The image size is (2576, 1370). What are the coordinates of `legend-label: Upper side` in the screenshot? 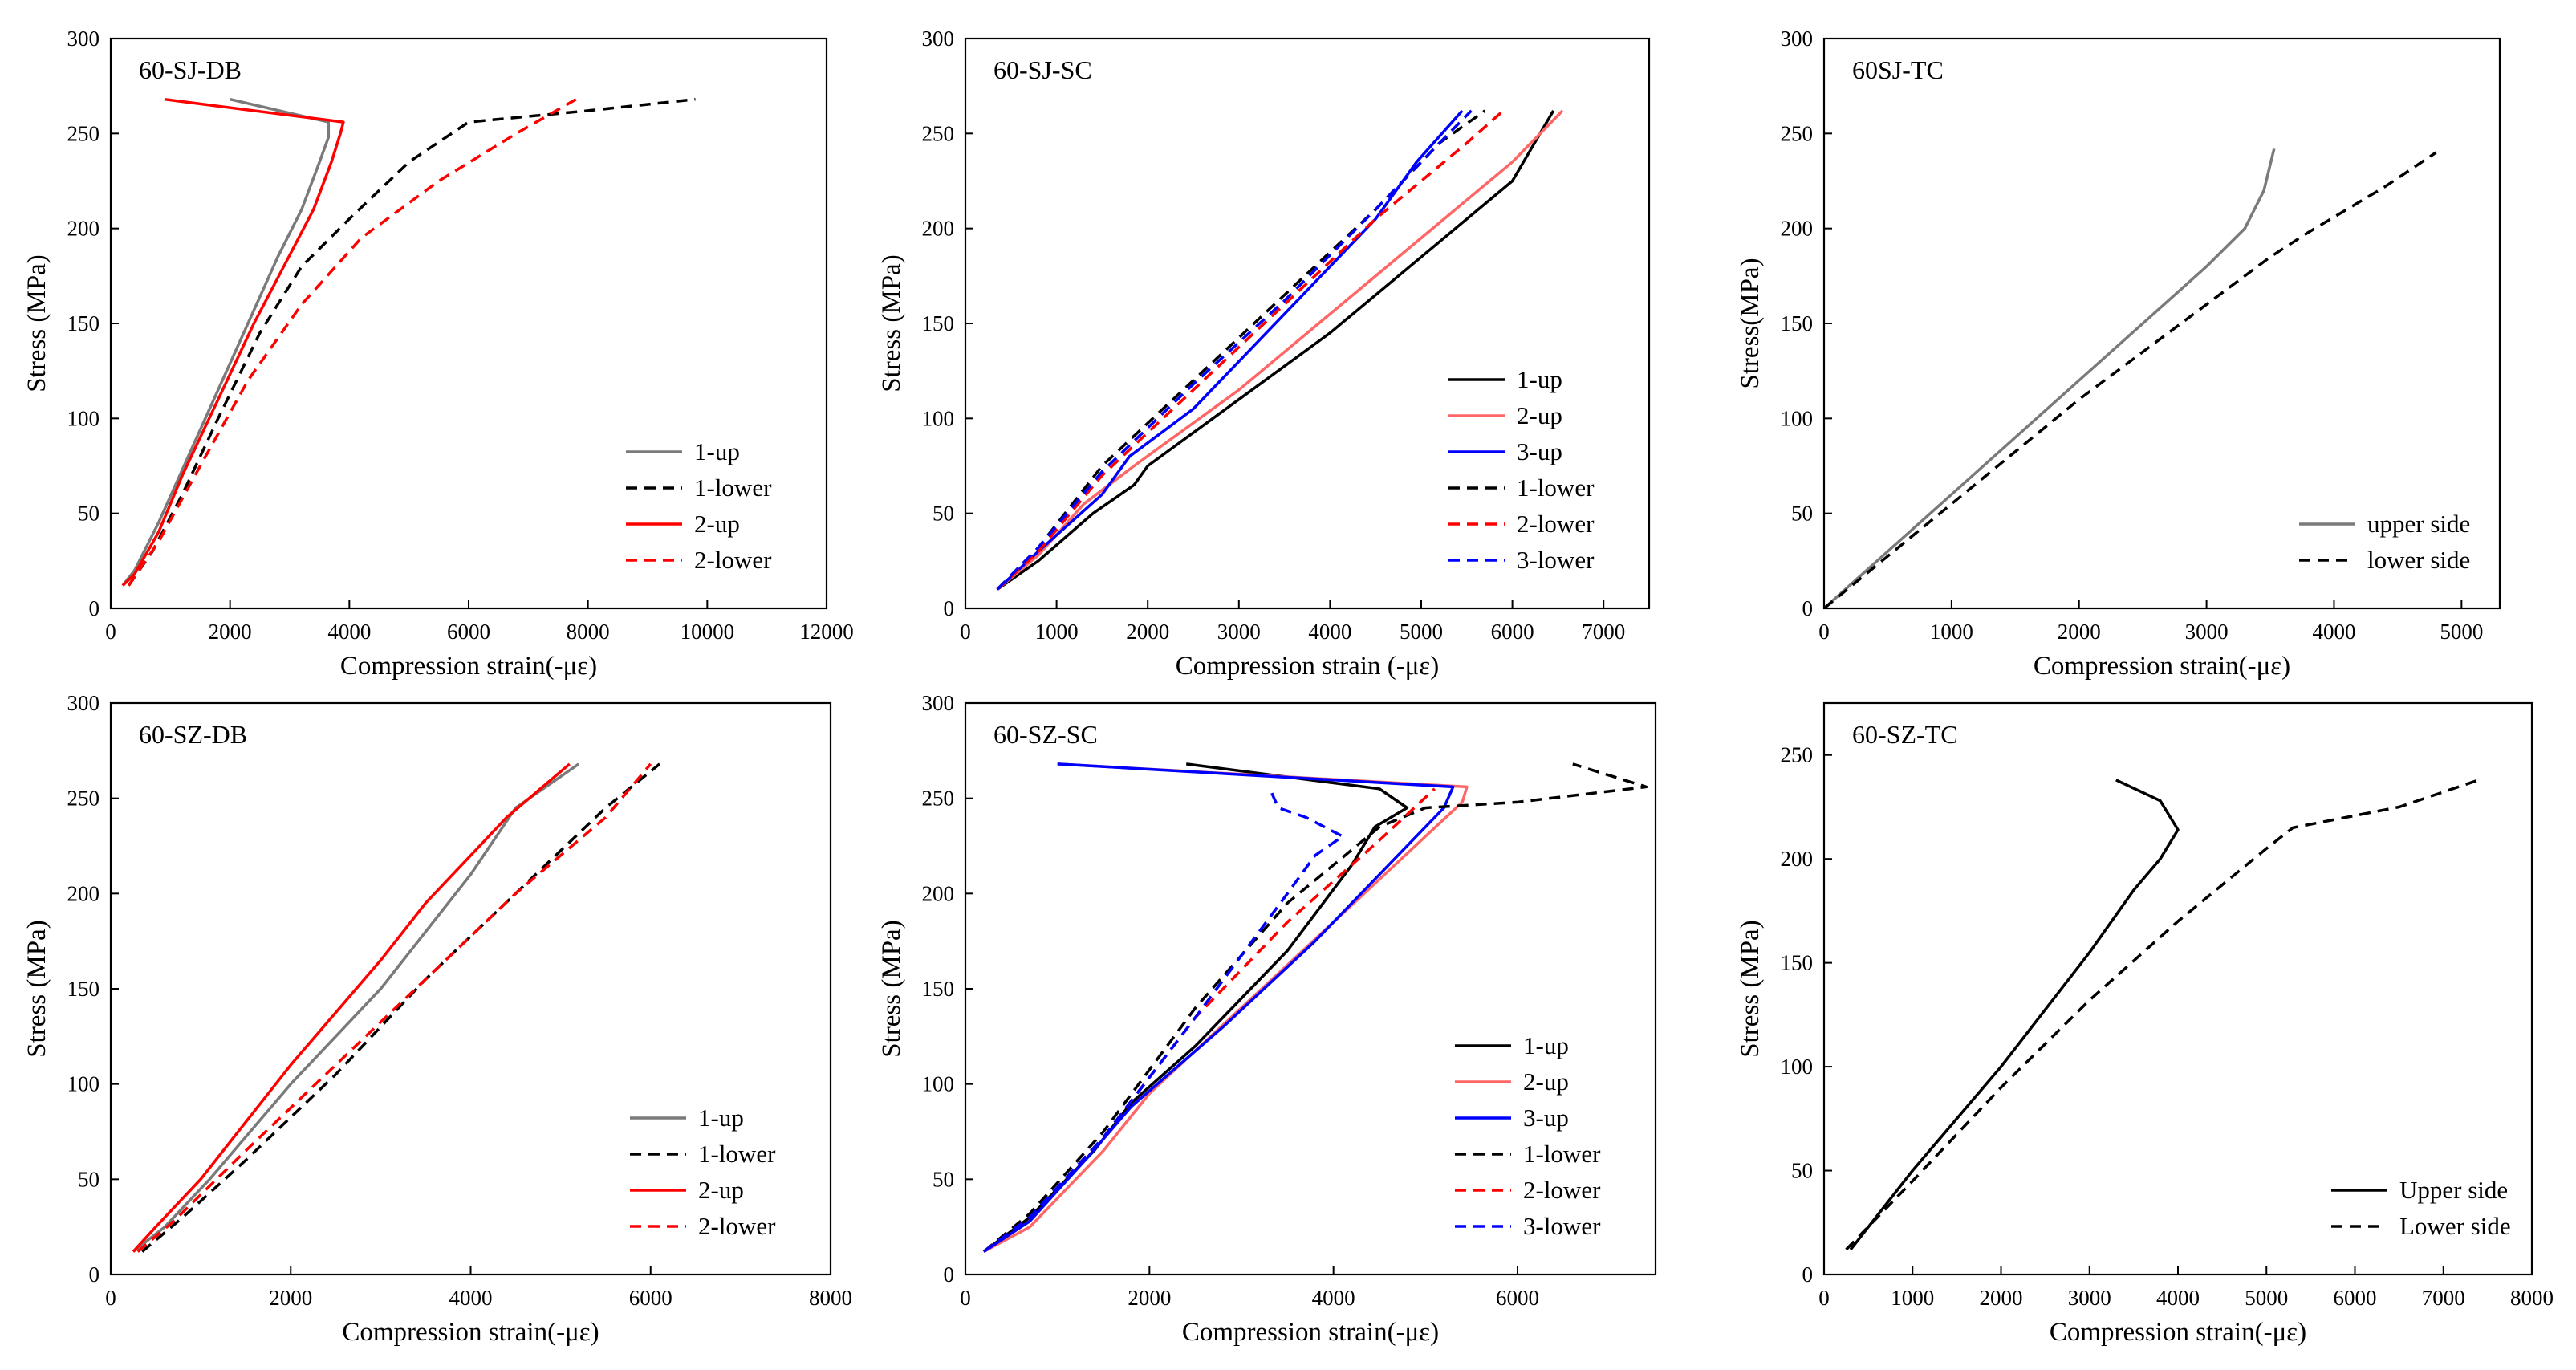 It's located at (2453, 1190).